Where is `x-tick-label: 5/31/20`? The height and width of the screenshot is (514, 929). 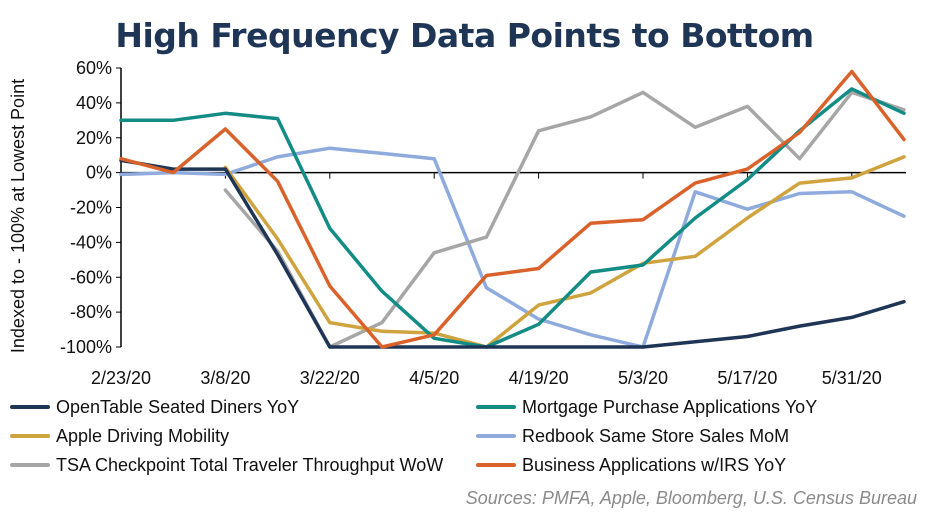
x-tick-label: 5/31/20 is located at coordinates (852, 378).